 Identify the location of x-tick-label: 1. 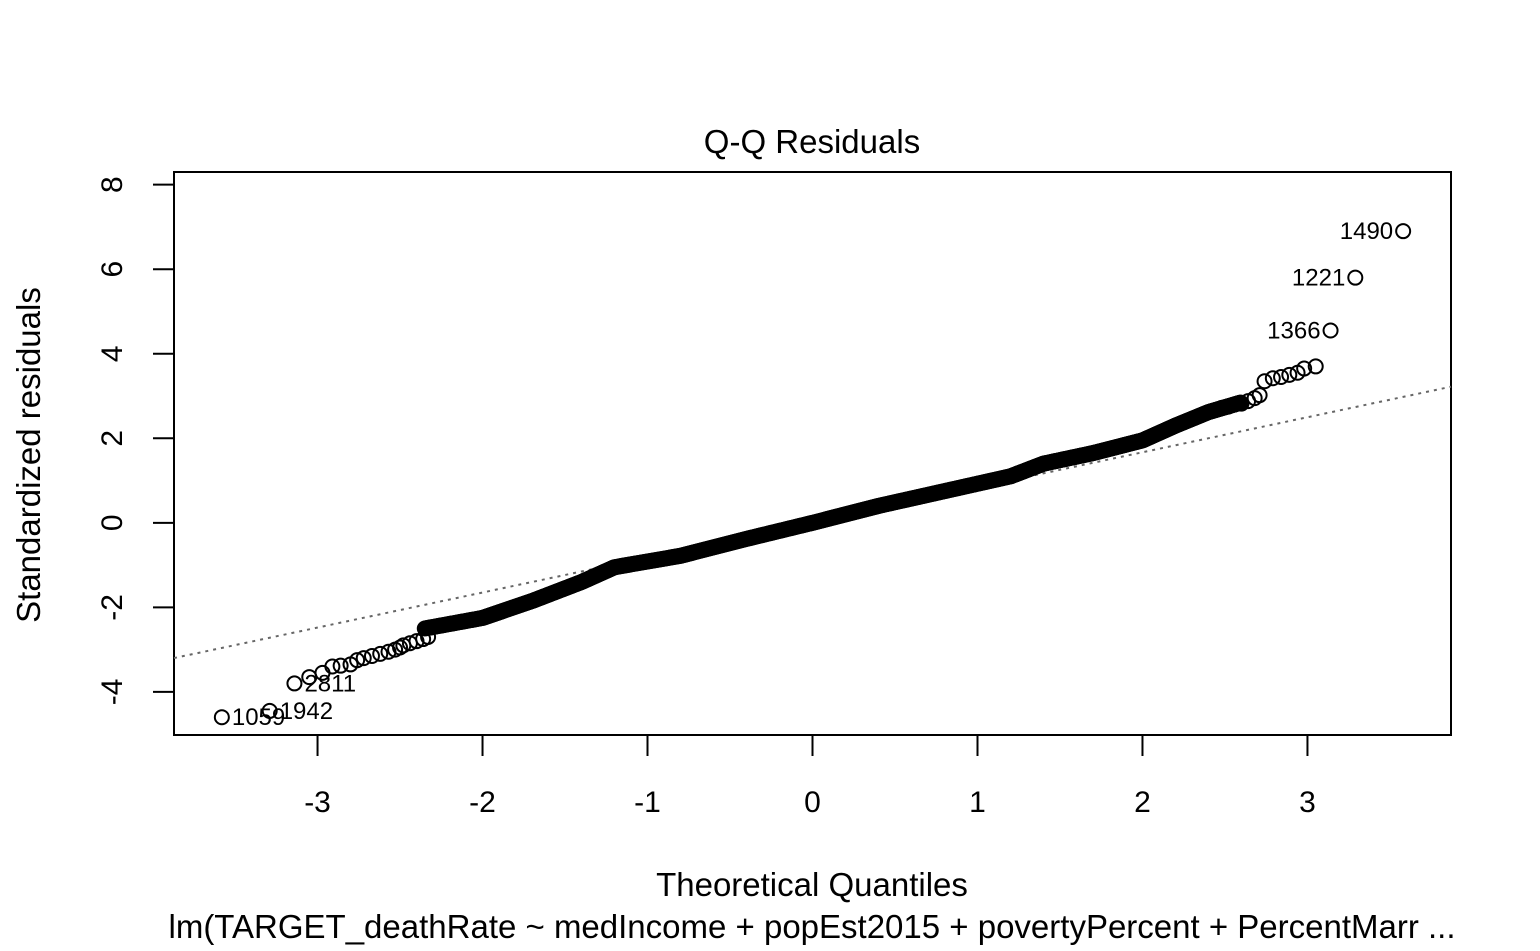
(977, 802).